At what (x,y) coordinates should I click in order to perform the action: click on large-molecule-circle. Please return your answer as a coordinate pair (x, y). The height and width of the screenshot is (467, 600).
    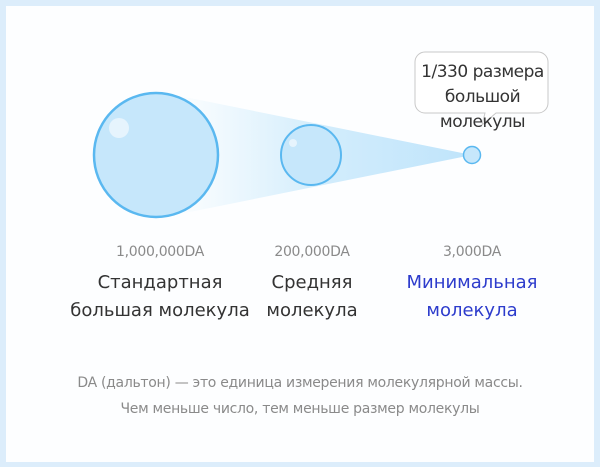
    Looking at the image, I should click on (156, 155).